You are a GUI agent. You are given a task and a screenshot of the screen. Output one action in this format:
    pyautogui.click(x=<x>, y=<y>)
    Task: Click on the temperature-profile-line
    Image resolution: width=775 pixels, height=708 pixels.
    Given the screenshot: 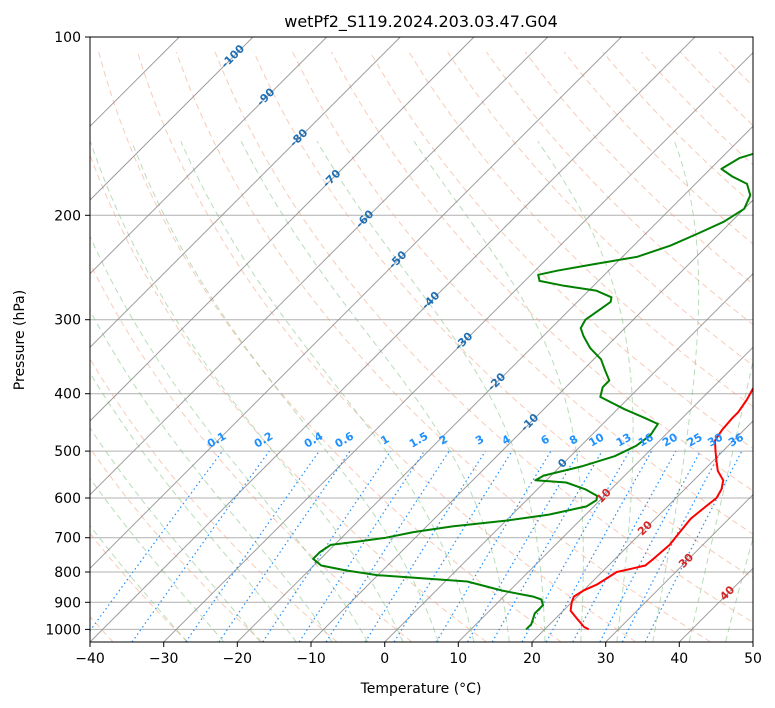 What is the action you would take?
    pyautogui.click(x=661, y=508)
    